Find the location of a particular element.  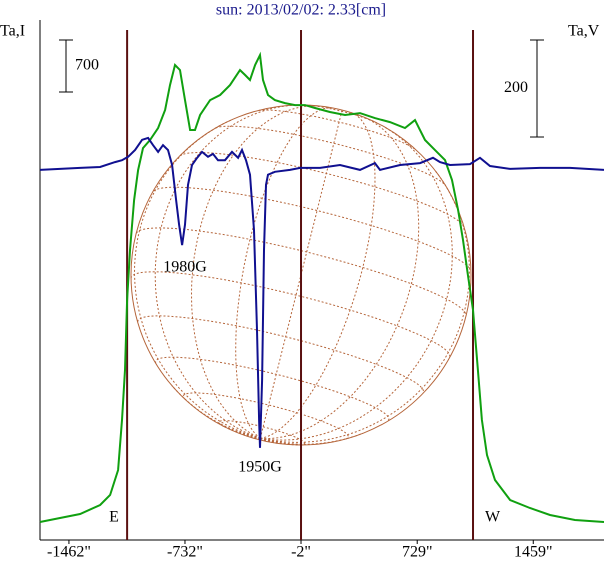

x-tick-label: -1462" is located at coordinates (69, 552).